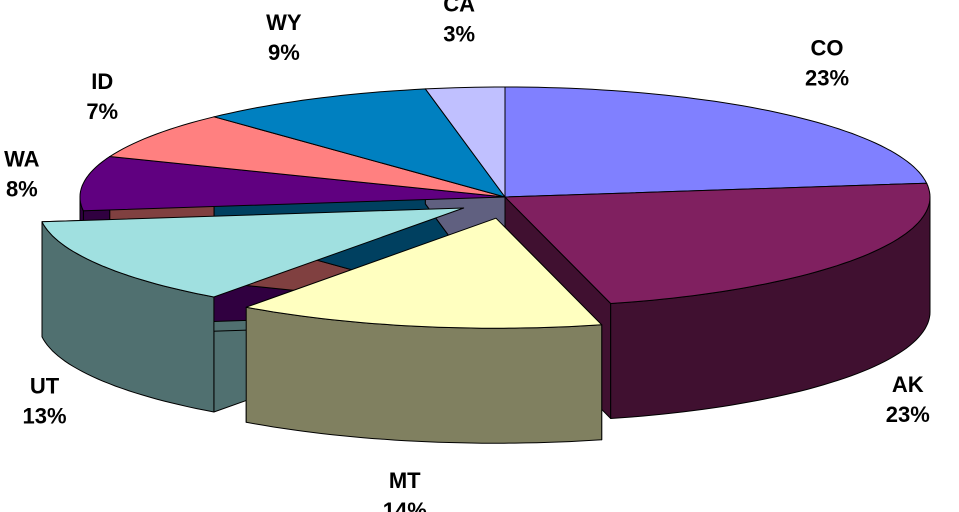 Image resolution: width=959 pixels, height=512 pixels. I want to click on slice-label: WY, so click(284, 22).